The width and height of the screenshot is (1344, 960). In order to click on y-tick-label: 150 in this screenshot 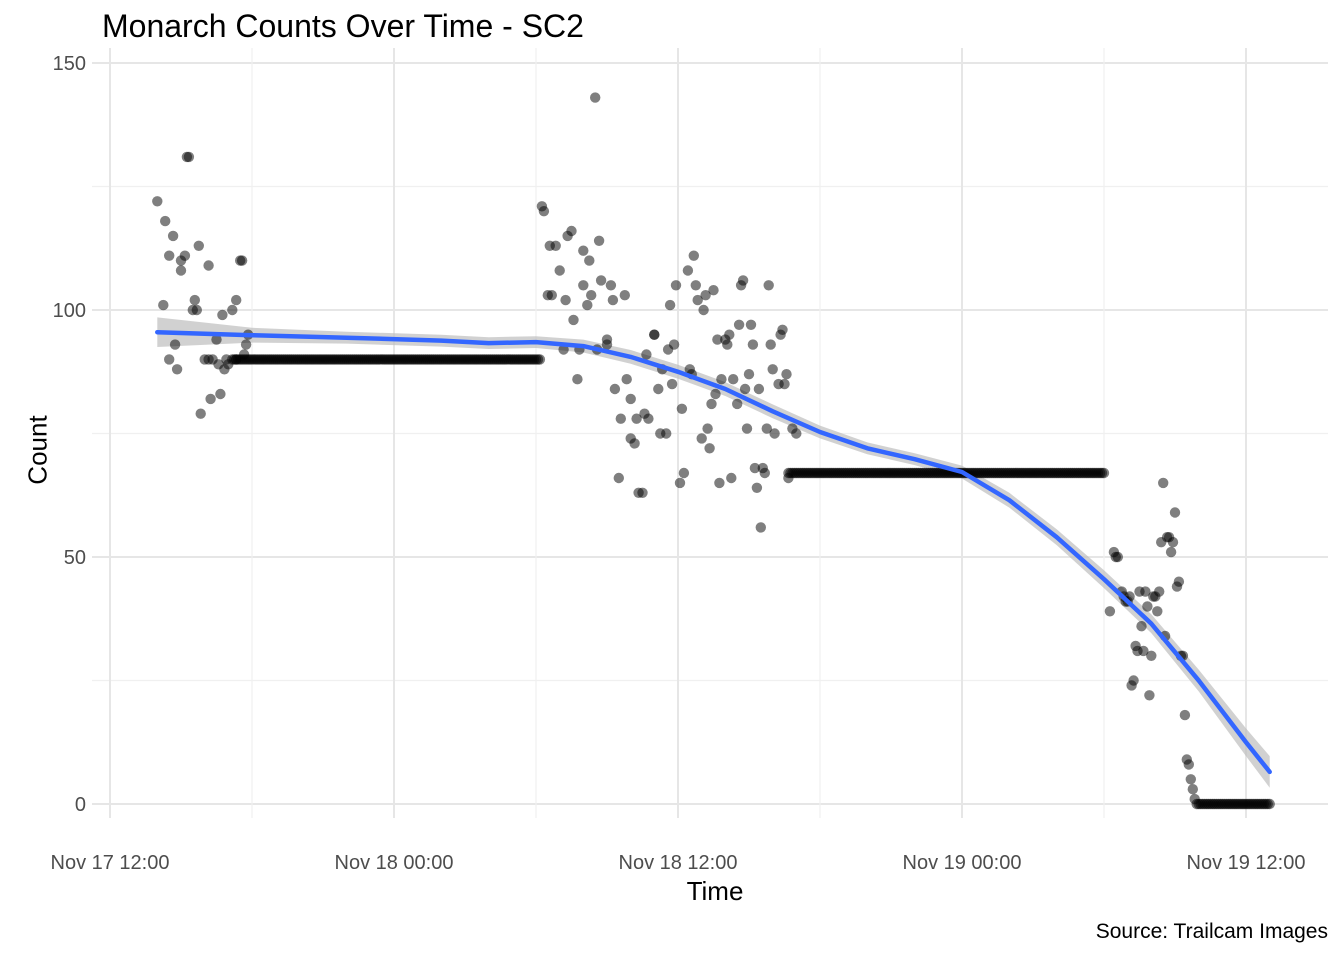, I will do `click(69, 64)`.